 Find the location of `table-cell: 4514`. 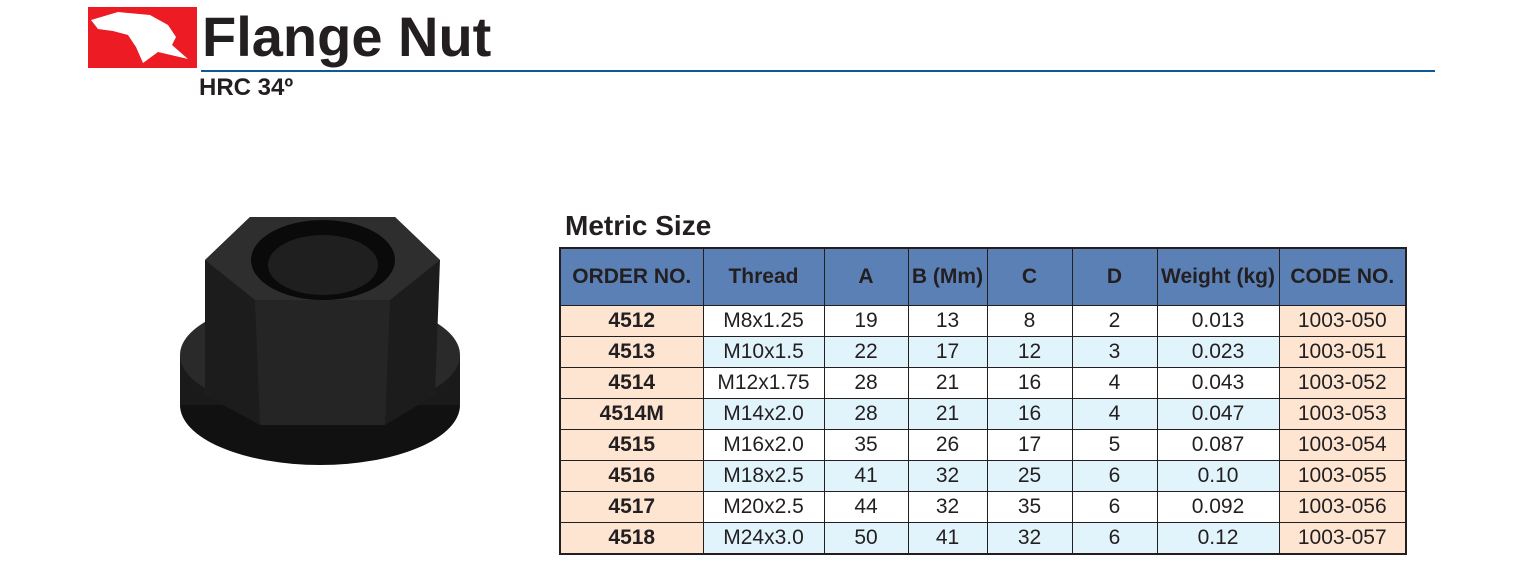

table-cell: 4514 is located at coordinates (631, 383).